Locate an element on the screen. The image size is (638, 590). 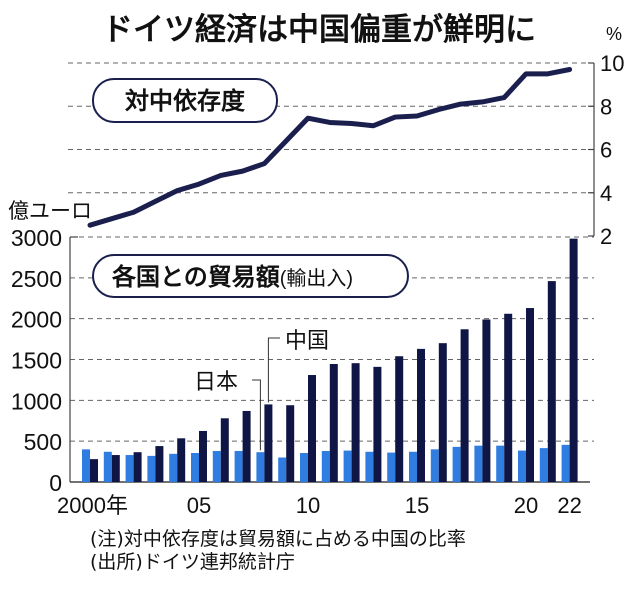
right-axis-tick-label: 6 is located at coordinates (606, 150).